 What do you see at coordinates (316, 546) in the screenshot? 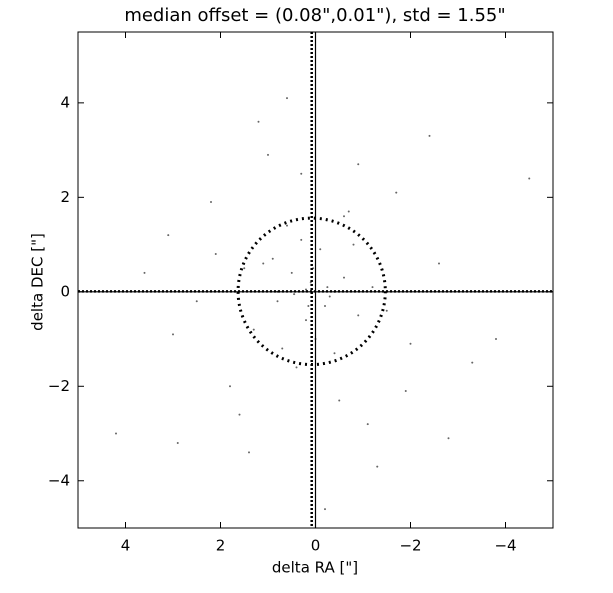
I see `x-tick-label: 0` at bounding box center [316, 546].